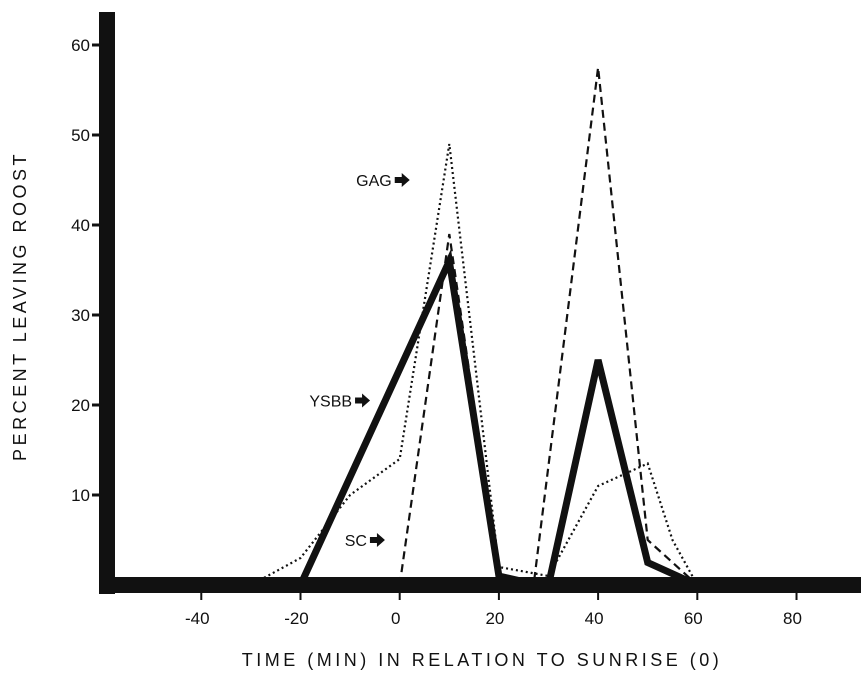 Image resolution: width=861 pixels, height=686 pixels. I want to click on x-tick-label: 80, so click(792, 618).